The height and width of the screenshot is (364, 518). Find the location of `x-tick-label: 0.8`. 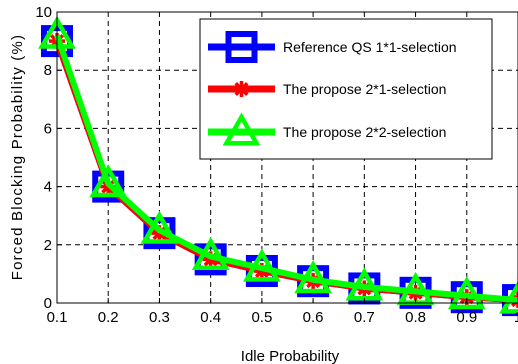

x-tick-label: 0.8 is located at coordinates (415, 317).